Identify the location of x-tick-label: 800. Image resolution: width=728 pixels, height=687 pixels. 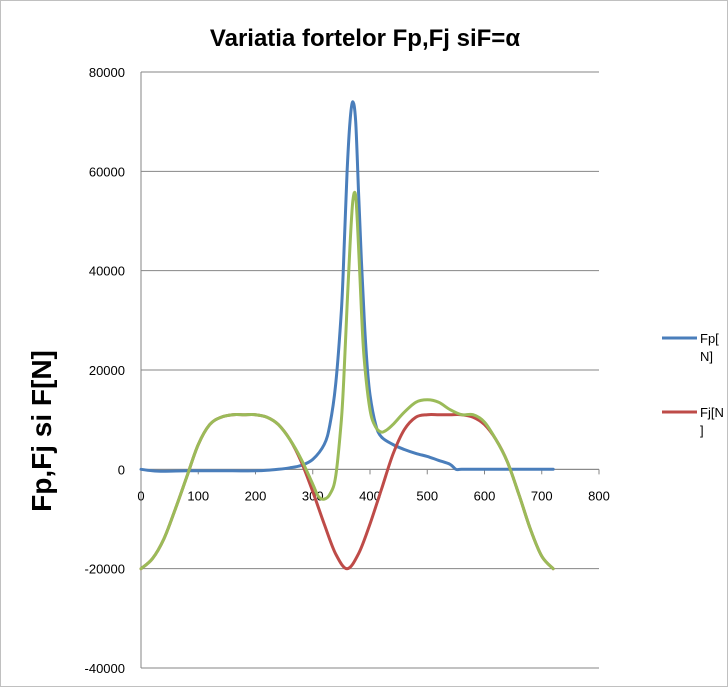
(599, 495).